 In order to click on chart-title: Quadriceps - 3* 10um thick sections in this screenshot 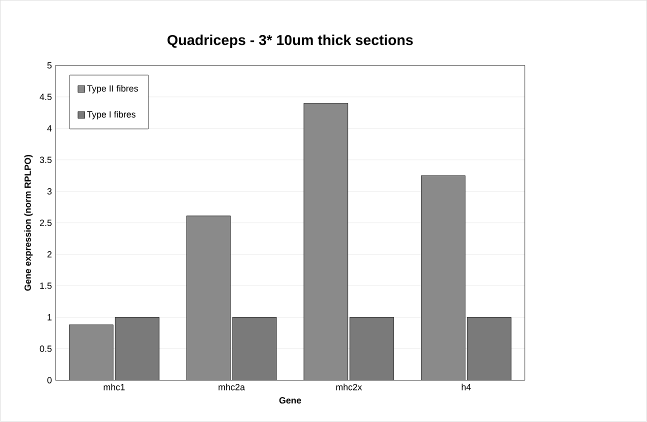, I will do `click(290, 41)`.